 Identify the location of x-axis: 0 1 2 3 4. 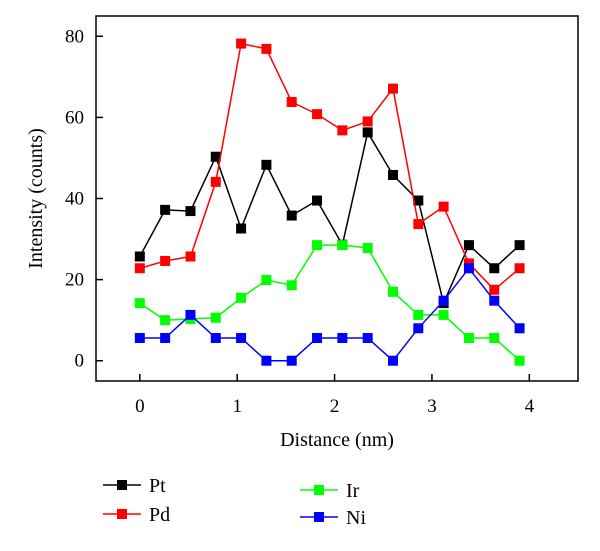
(335, 395).